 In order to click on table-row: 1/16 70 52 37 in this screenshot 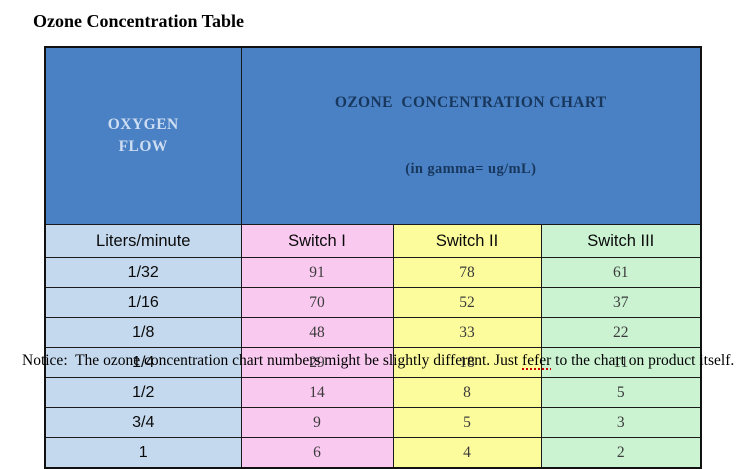, I will do `click(373, 302)`.